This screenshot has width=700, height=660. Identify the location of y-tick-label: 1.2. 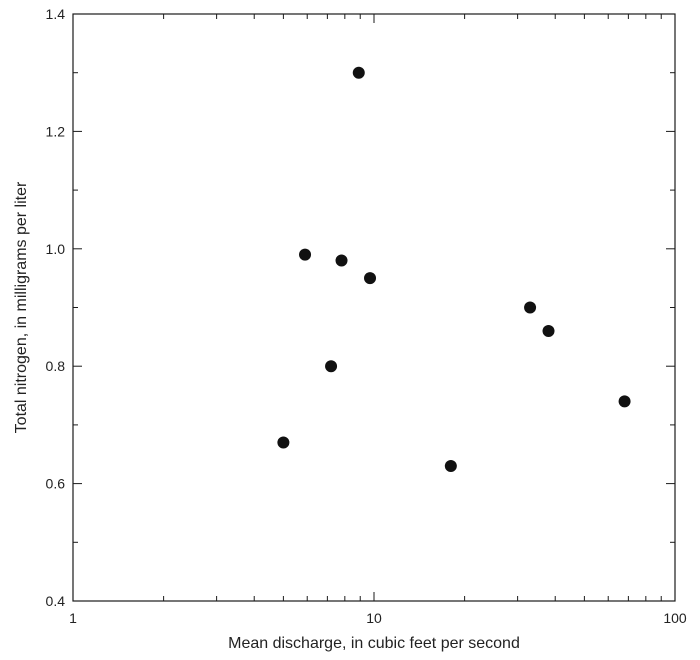
(56, 131).